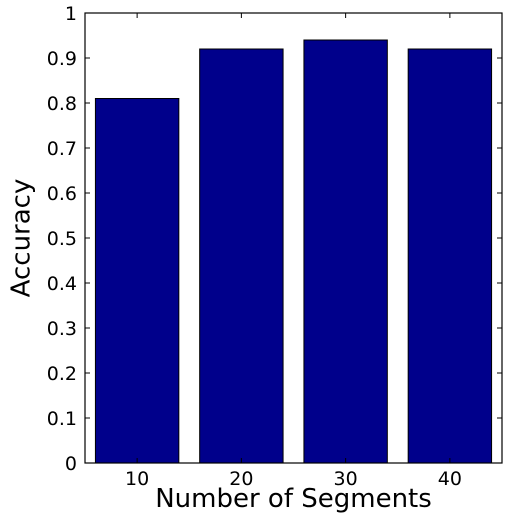 The width and height of the screenshot is (510, 518). What do you see at coordinates (62, 284) in the screenshot?
I see `y-tick-label-0.4: 0.4` at bounding box center [62, 284].